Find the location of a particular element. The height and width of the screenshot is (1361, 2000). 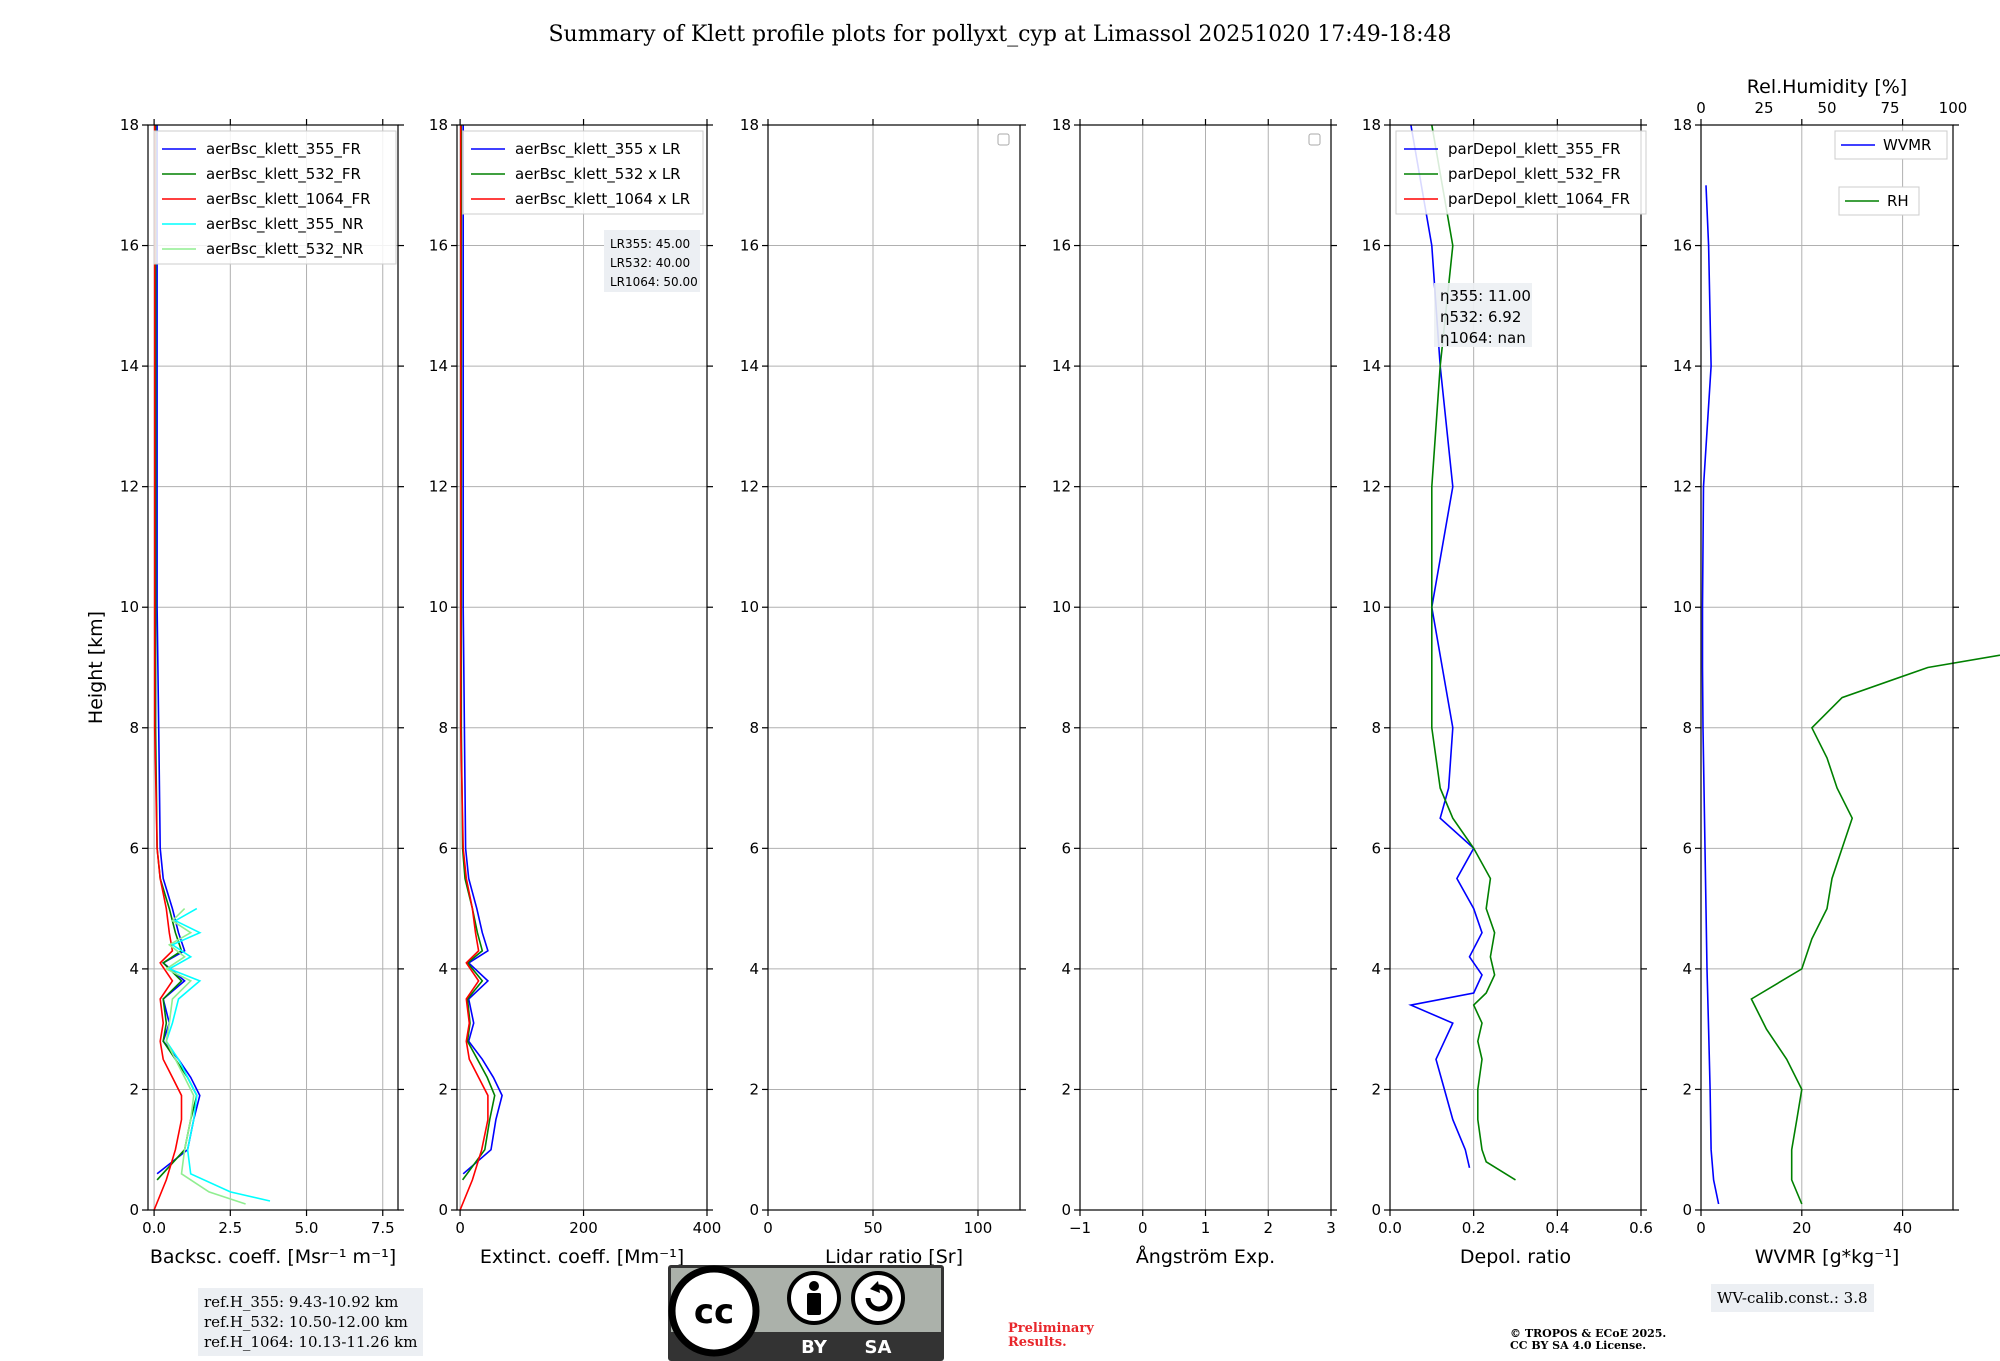

angstrom-y-tick-label: 10 is located at coordinates (1061, 607).